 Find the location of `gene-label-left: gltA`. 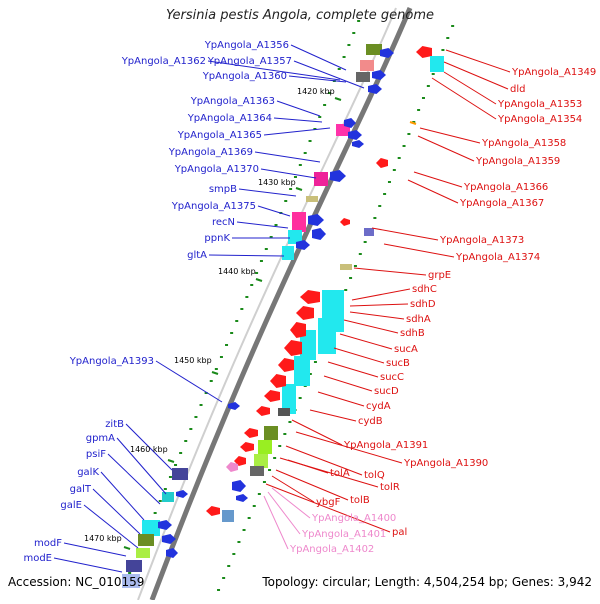

gene-label-left: gltA is located at coordinates (197, 255).